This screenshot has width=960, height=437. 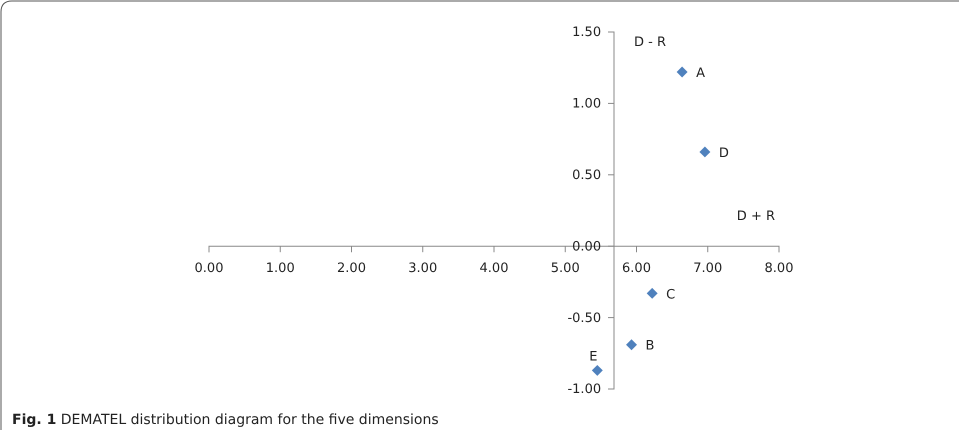 What do you see at coordinates (565, 268) in the screenshot?
I see `x-tick-label: 5.00` at bounding box center [565, 268].